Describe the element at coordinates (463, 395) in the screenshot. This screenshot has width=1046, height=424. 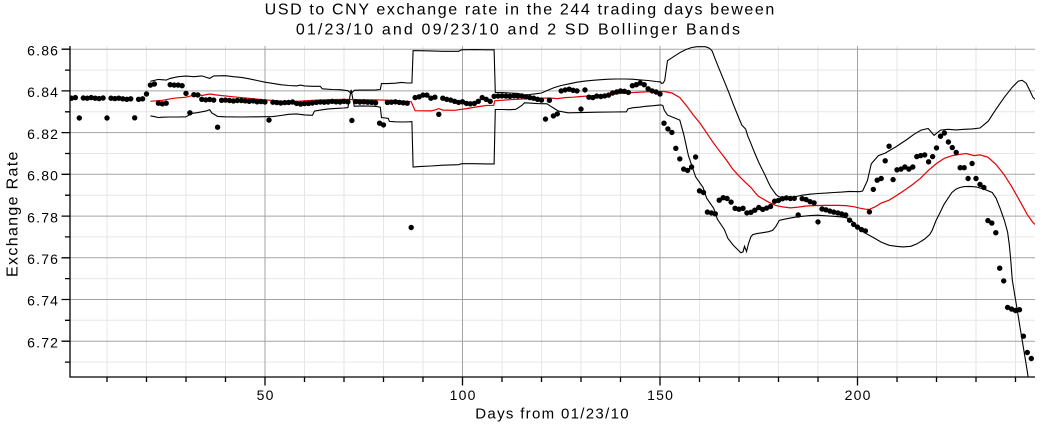
I see `svg-text: 100` at that location.